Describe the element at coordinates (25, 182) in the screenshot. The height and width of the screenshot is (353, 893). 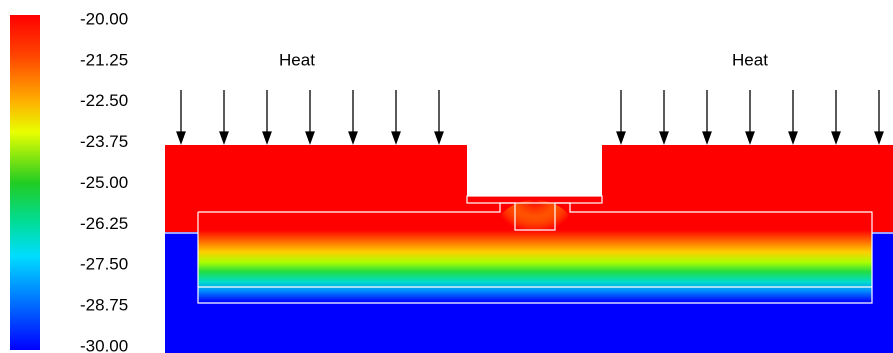
I see `colorbar` at that location.